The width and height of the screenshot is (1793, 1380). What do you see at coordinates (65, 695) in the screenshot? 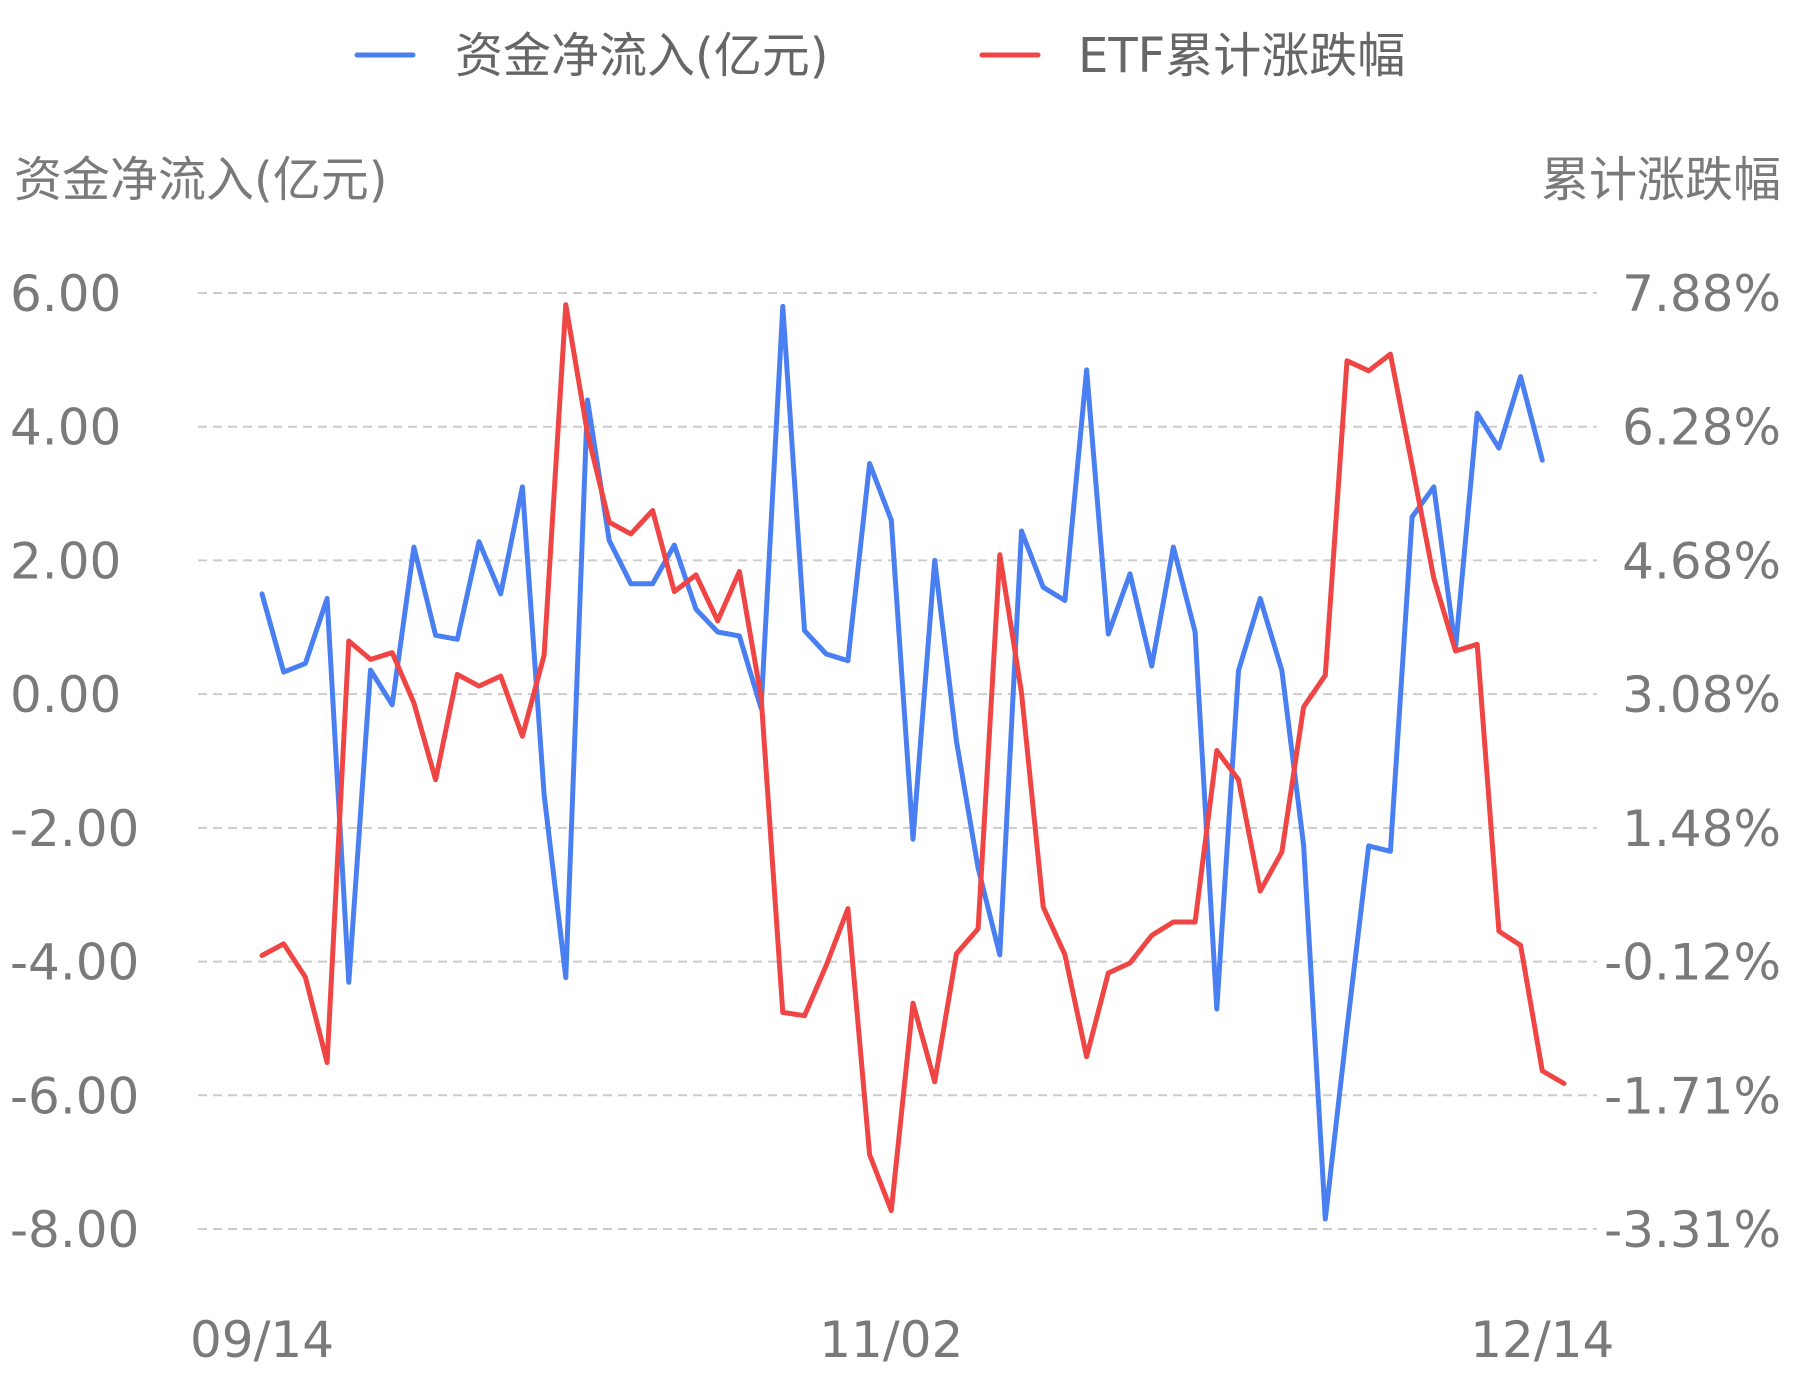
I see `left-tick-label: 0.00` at bounding box center [65, 695].